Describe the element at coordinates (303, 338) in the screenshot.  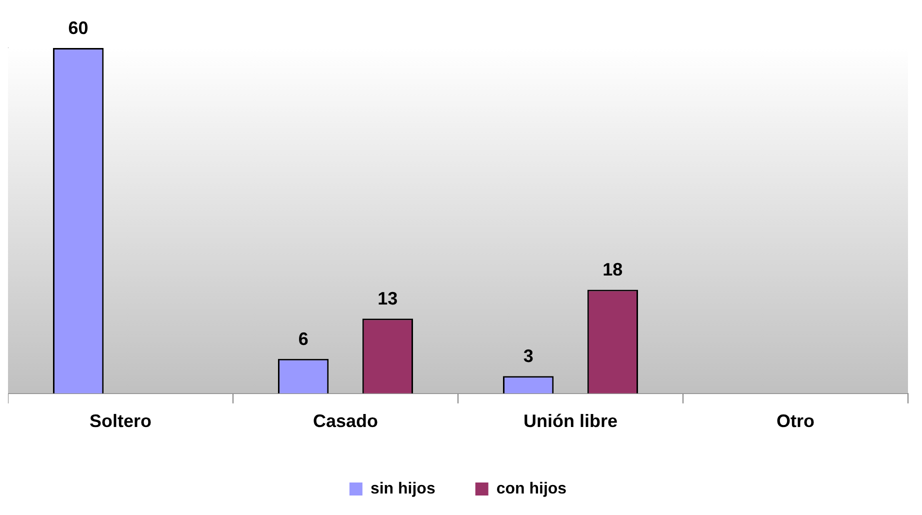
I see `data-label: 6` at that location.